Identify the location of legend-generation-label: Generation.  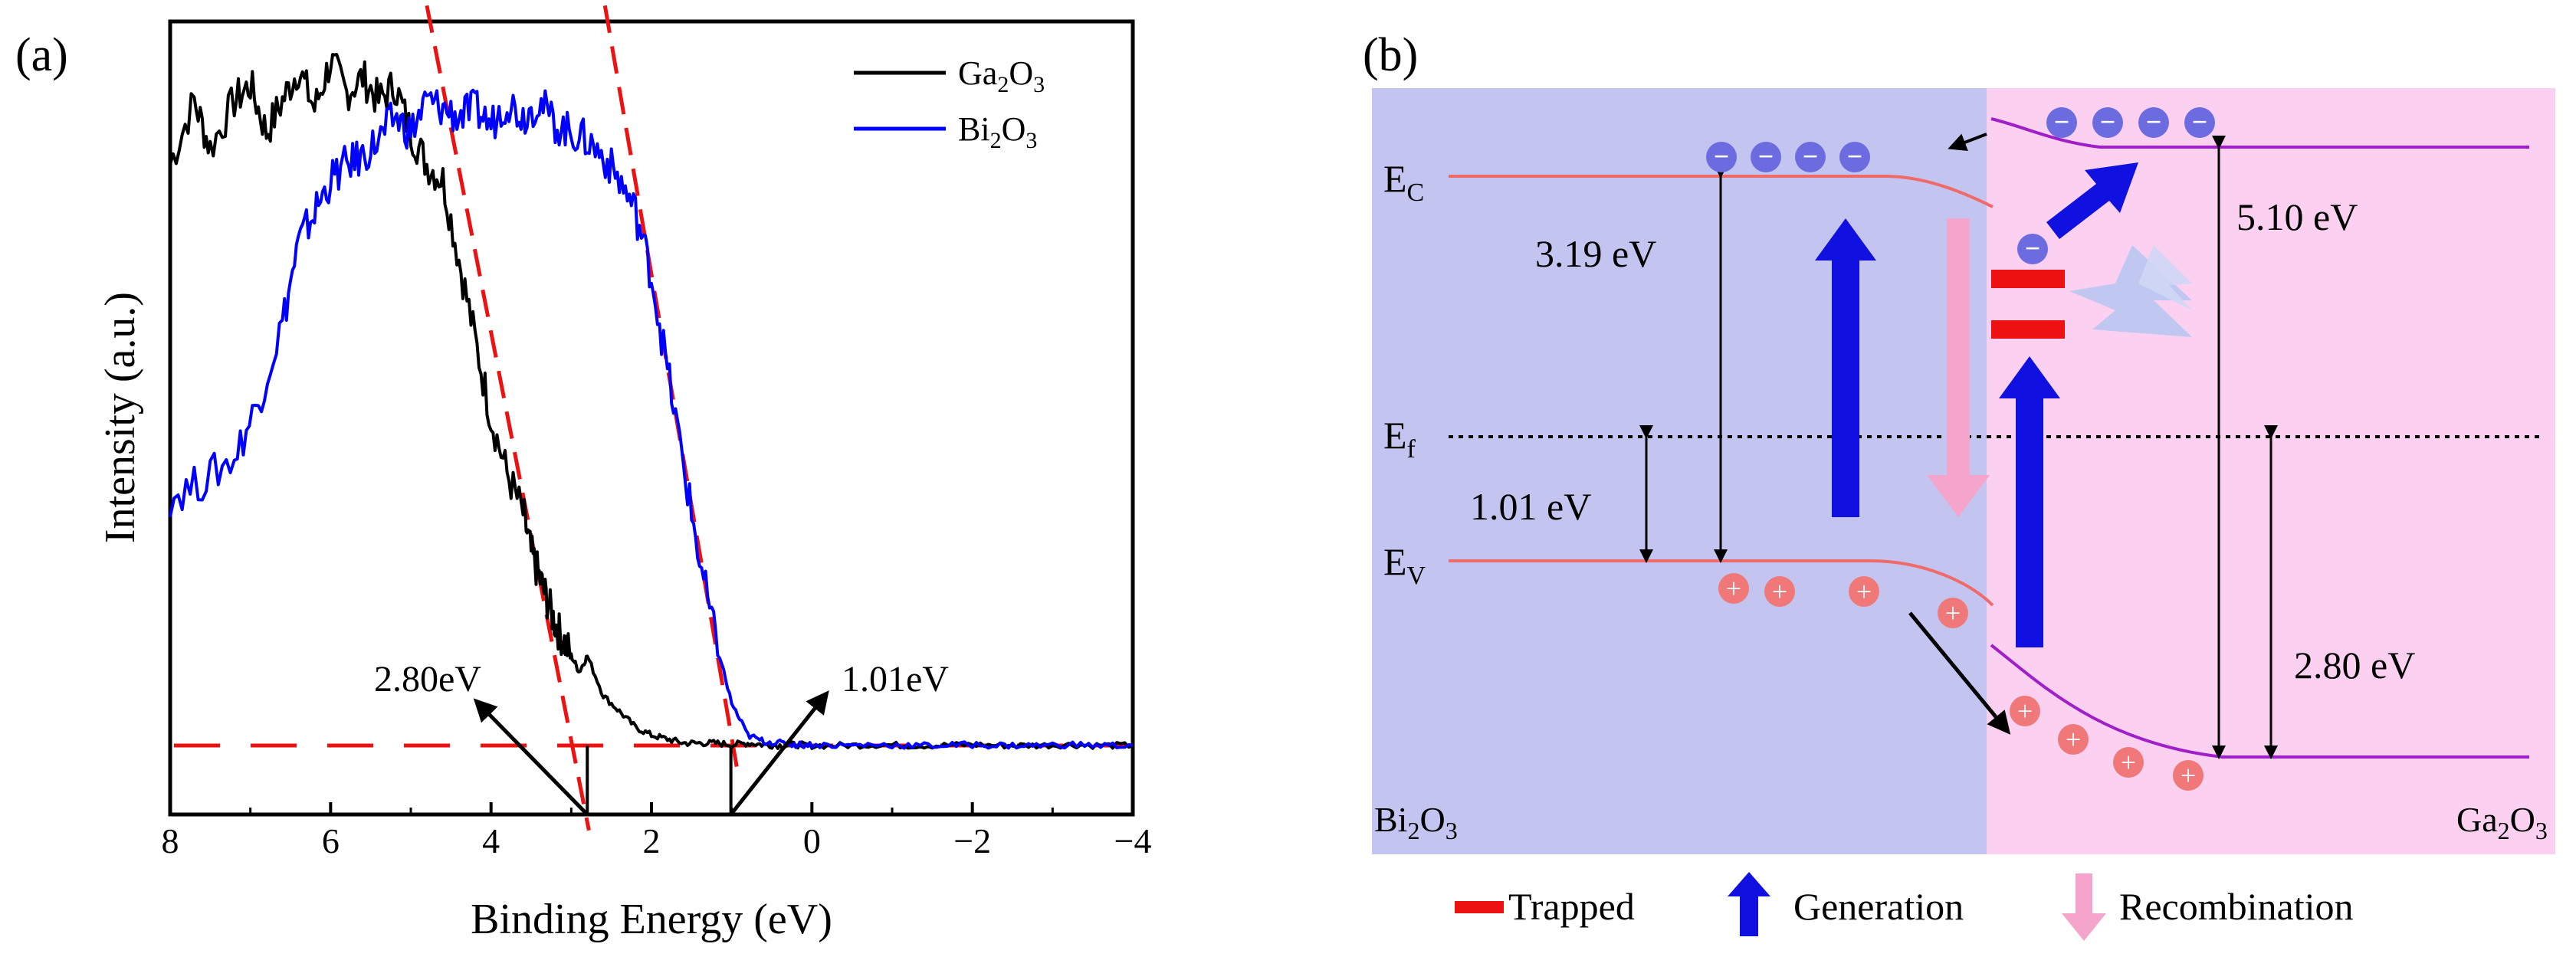
(1878, 906).